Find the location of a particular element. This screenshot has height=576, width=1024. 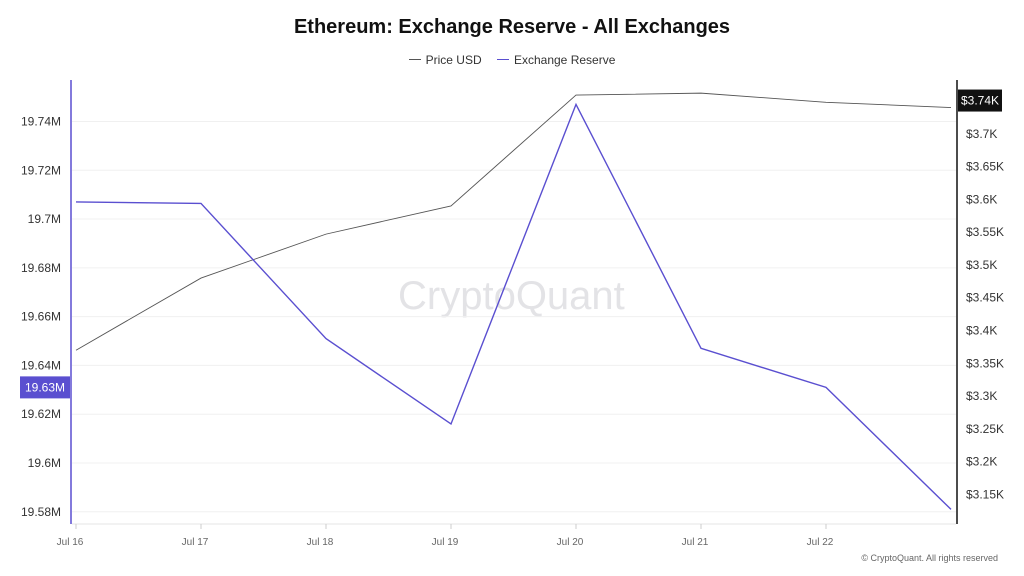

legend-item-price: Price USD is located at coordinates (445, 59).